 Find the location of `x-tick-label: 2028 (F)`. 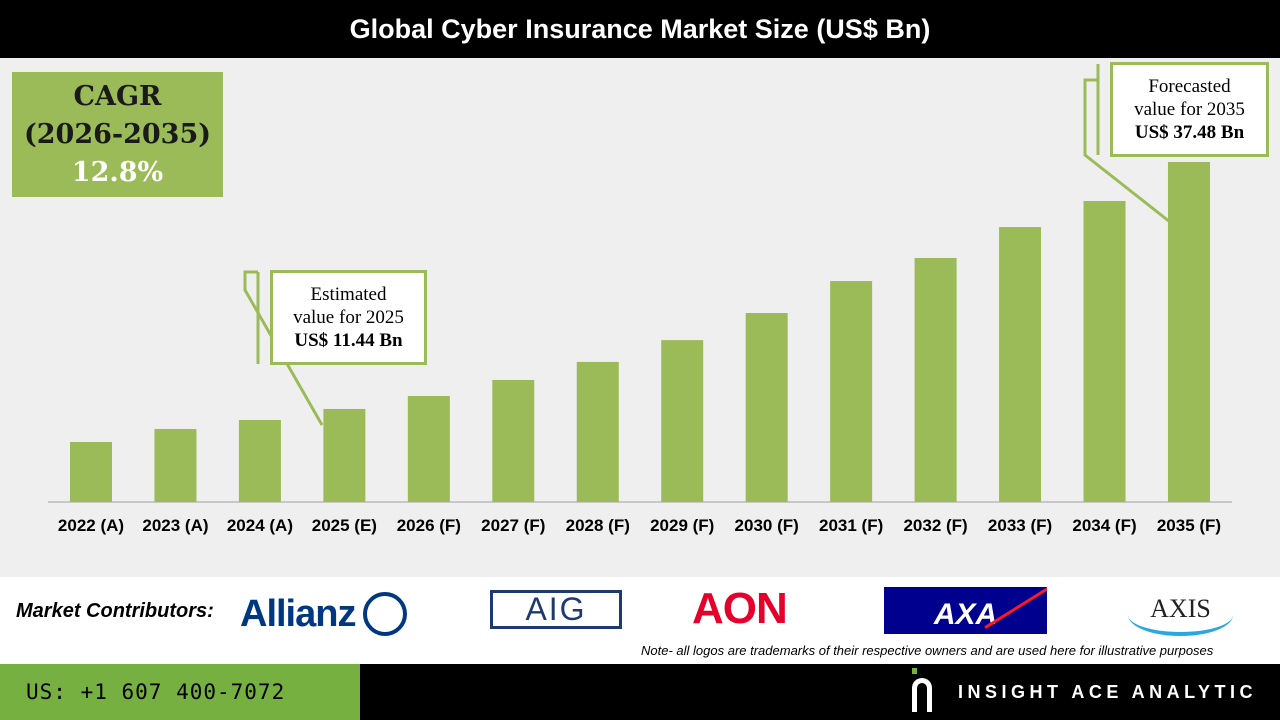

x-tick-label: 2028 (F) is located at coordinates (598, 525).